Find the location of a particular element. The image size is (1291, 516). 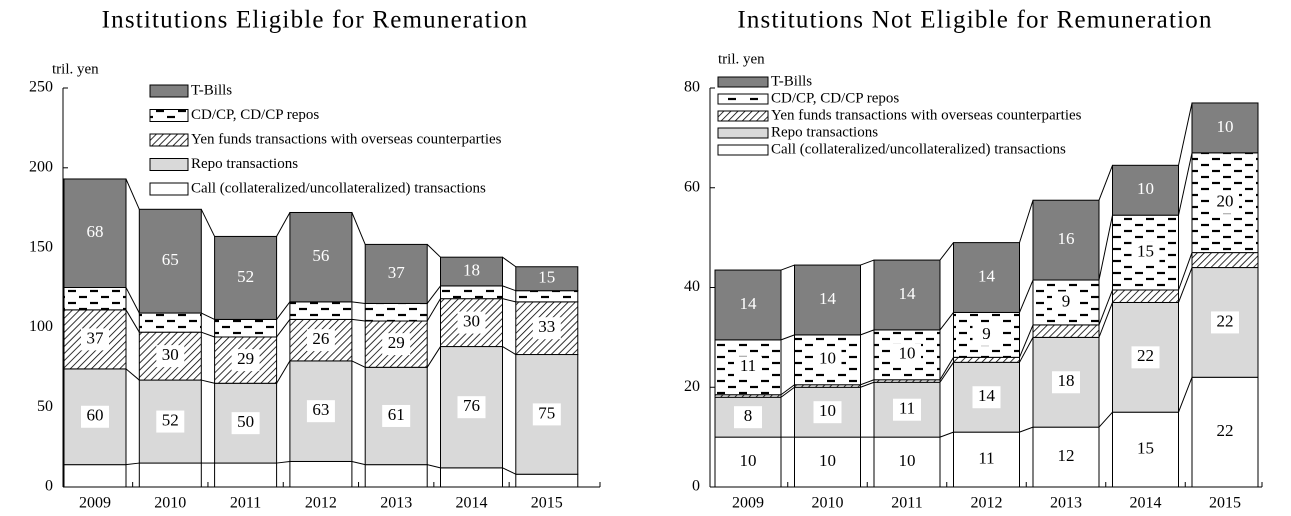

x-tick-label: 2014 is located at coordinates (1146, 503).